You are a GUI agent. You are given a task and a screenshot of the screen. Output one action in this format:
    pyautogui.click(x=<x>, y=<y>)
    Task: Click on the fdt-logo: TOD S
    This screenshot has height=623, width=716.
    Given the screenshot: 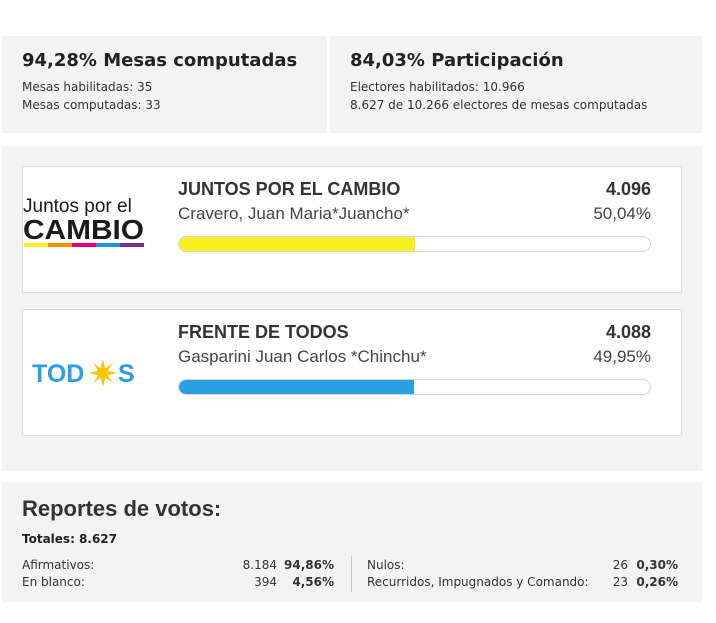 What is the action you would take?
    pyautogui.click(x=90, y=372)
    